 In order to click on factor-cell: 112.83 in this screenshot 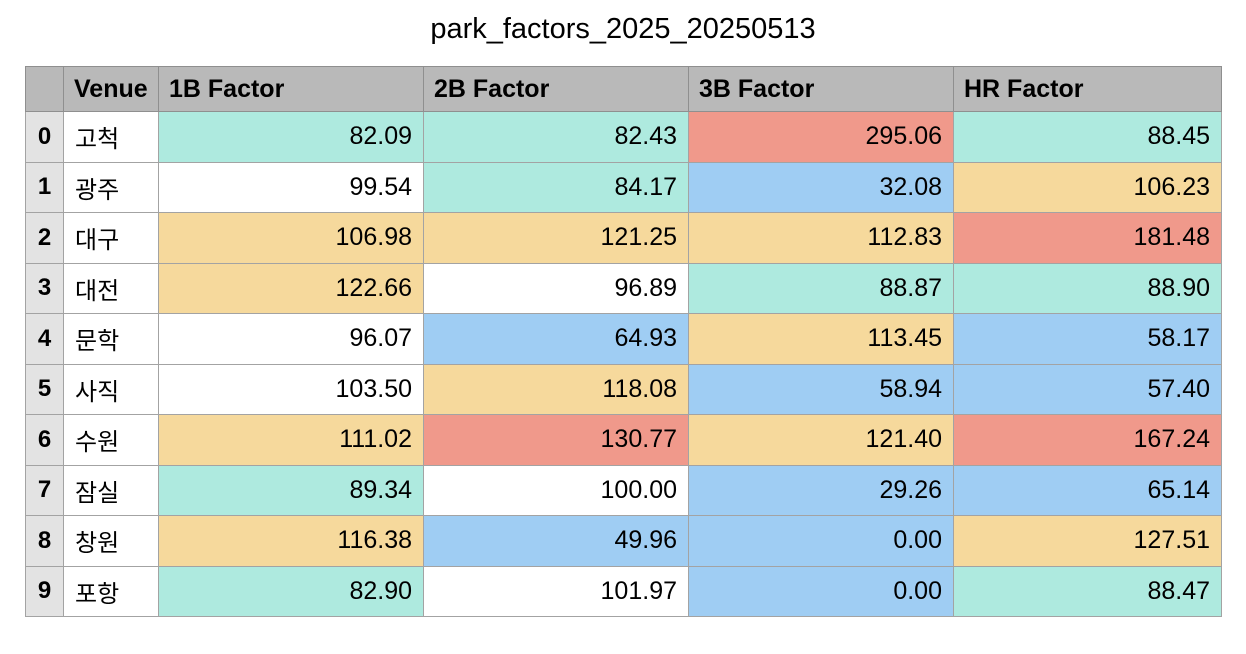, I will do `click(821, 238)`.